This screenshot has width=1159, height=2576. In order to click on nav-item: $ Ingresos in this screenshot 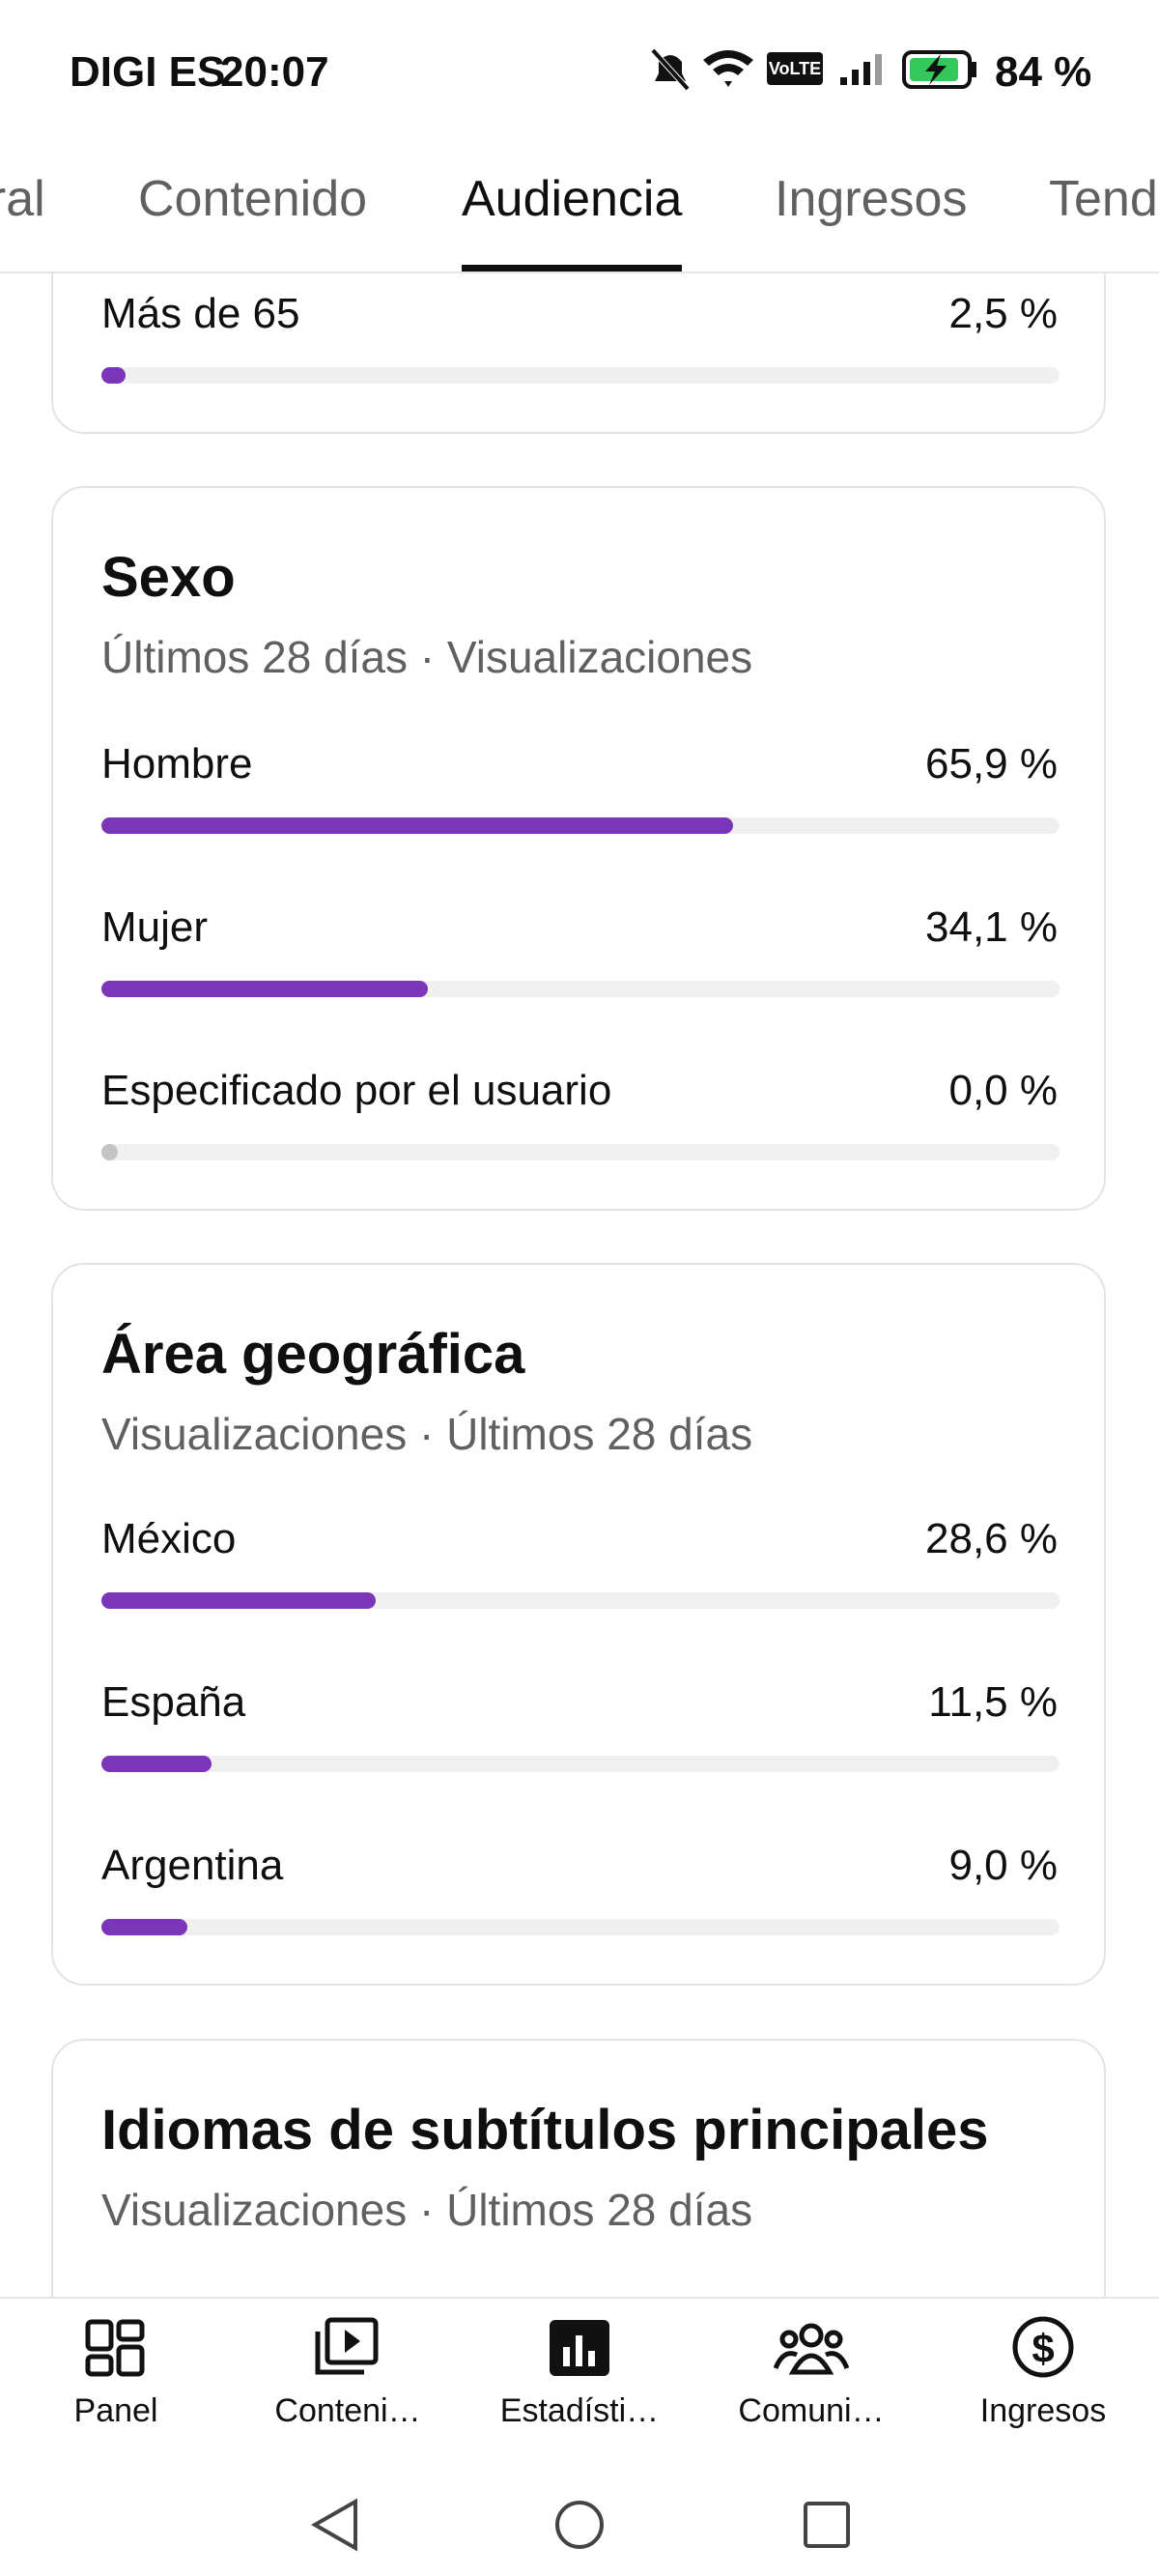, I will do `click(1043, 2372)`.